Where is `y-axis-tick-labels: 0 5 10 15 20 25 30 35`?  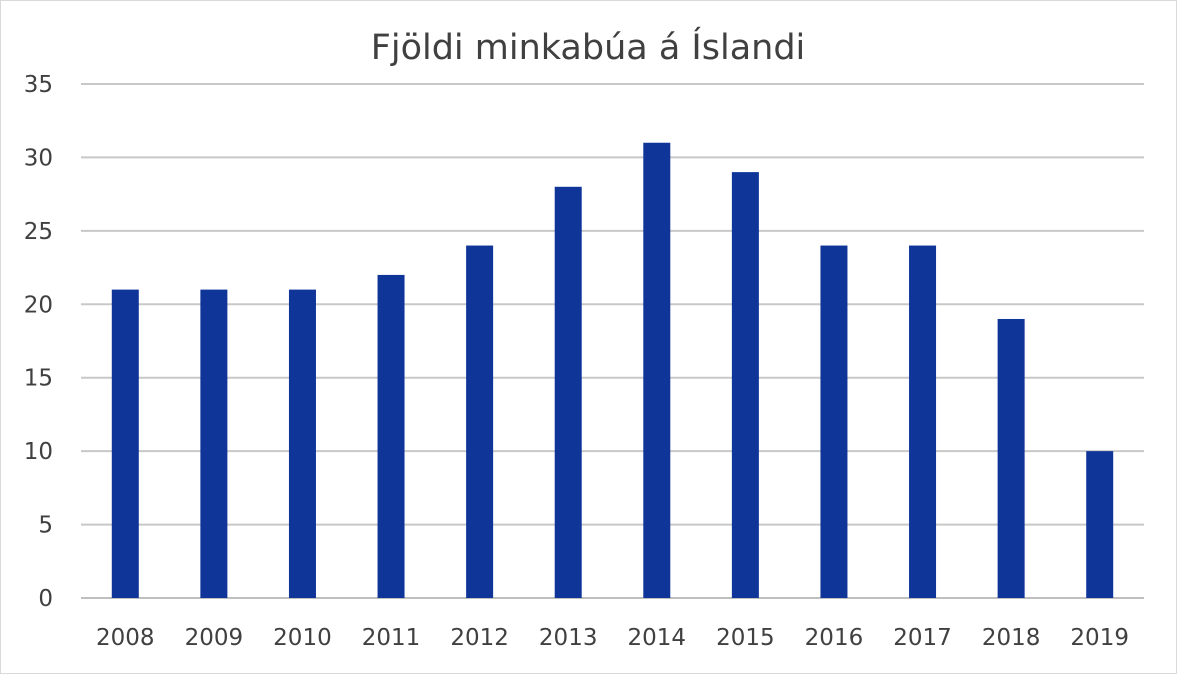 y-axis-tick-labels: 0 5 10 15 20 25 30 35 is located at coordinates (38, 342).